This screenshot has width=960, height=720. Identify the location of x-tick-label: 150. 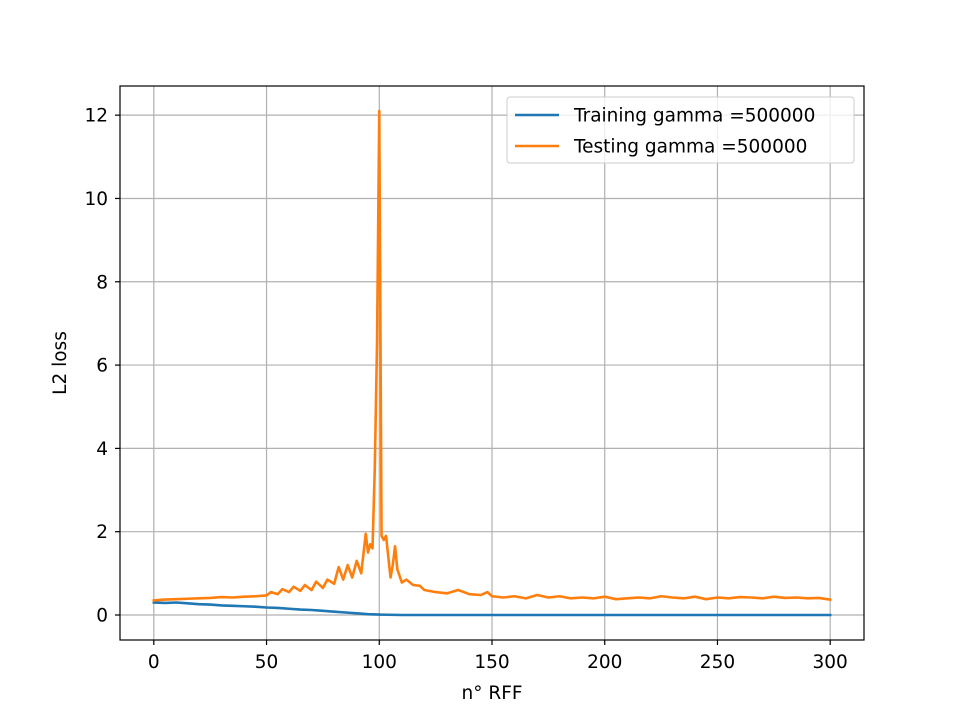
(491, 662).